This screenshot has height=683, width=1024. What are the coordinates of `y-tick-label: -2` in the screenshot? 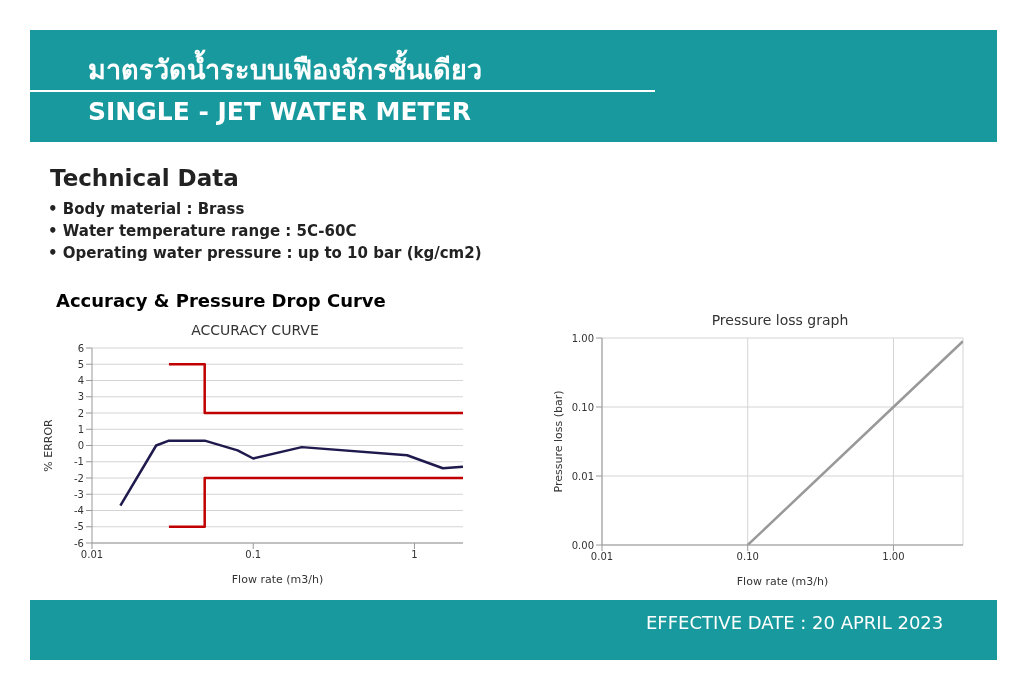 It's located at (79, 478).